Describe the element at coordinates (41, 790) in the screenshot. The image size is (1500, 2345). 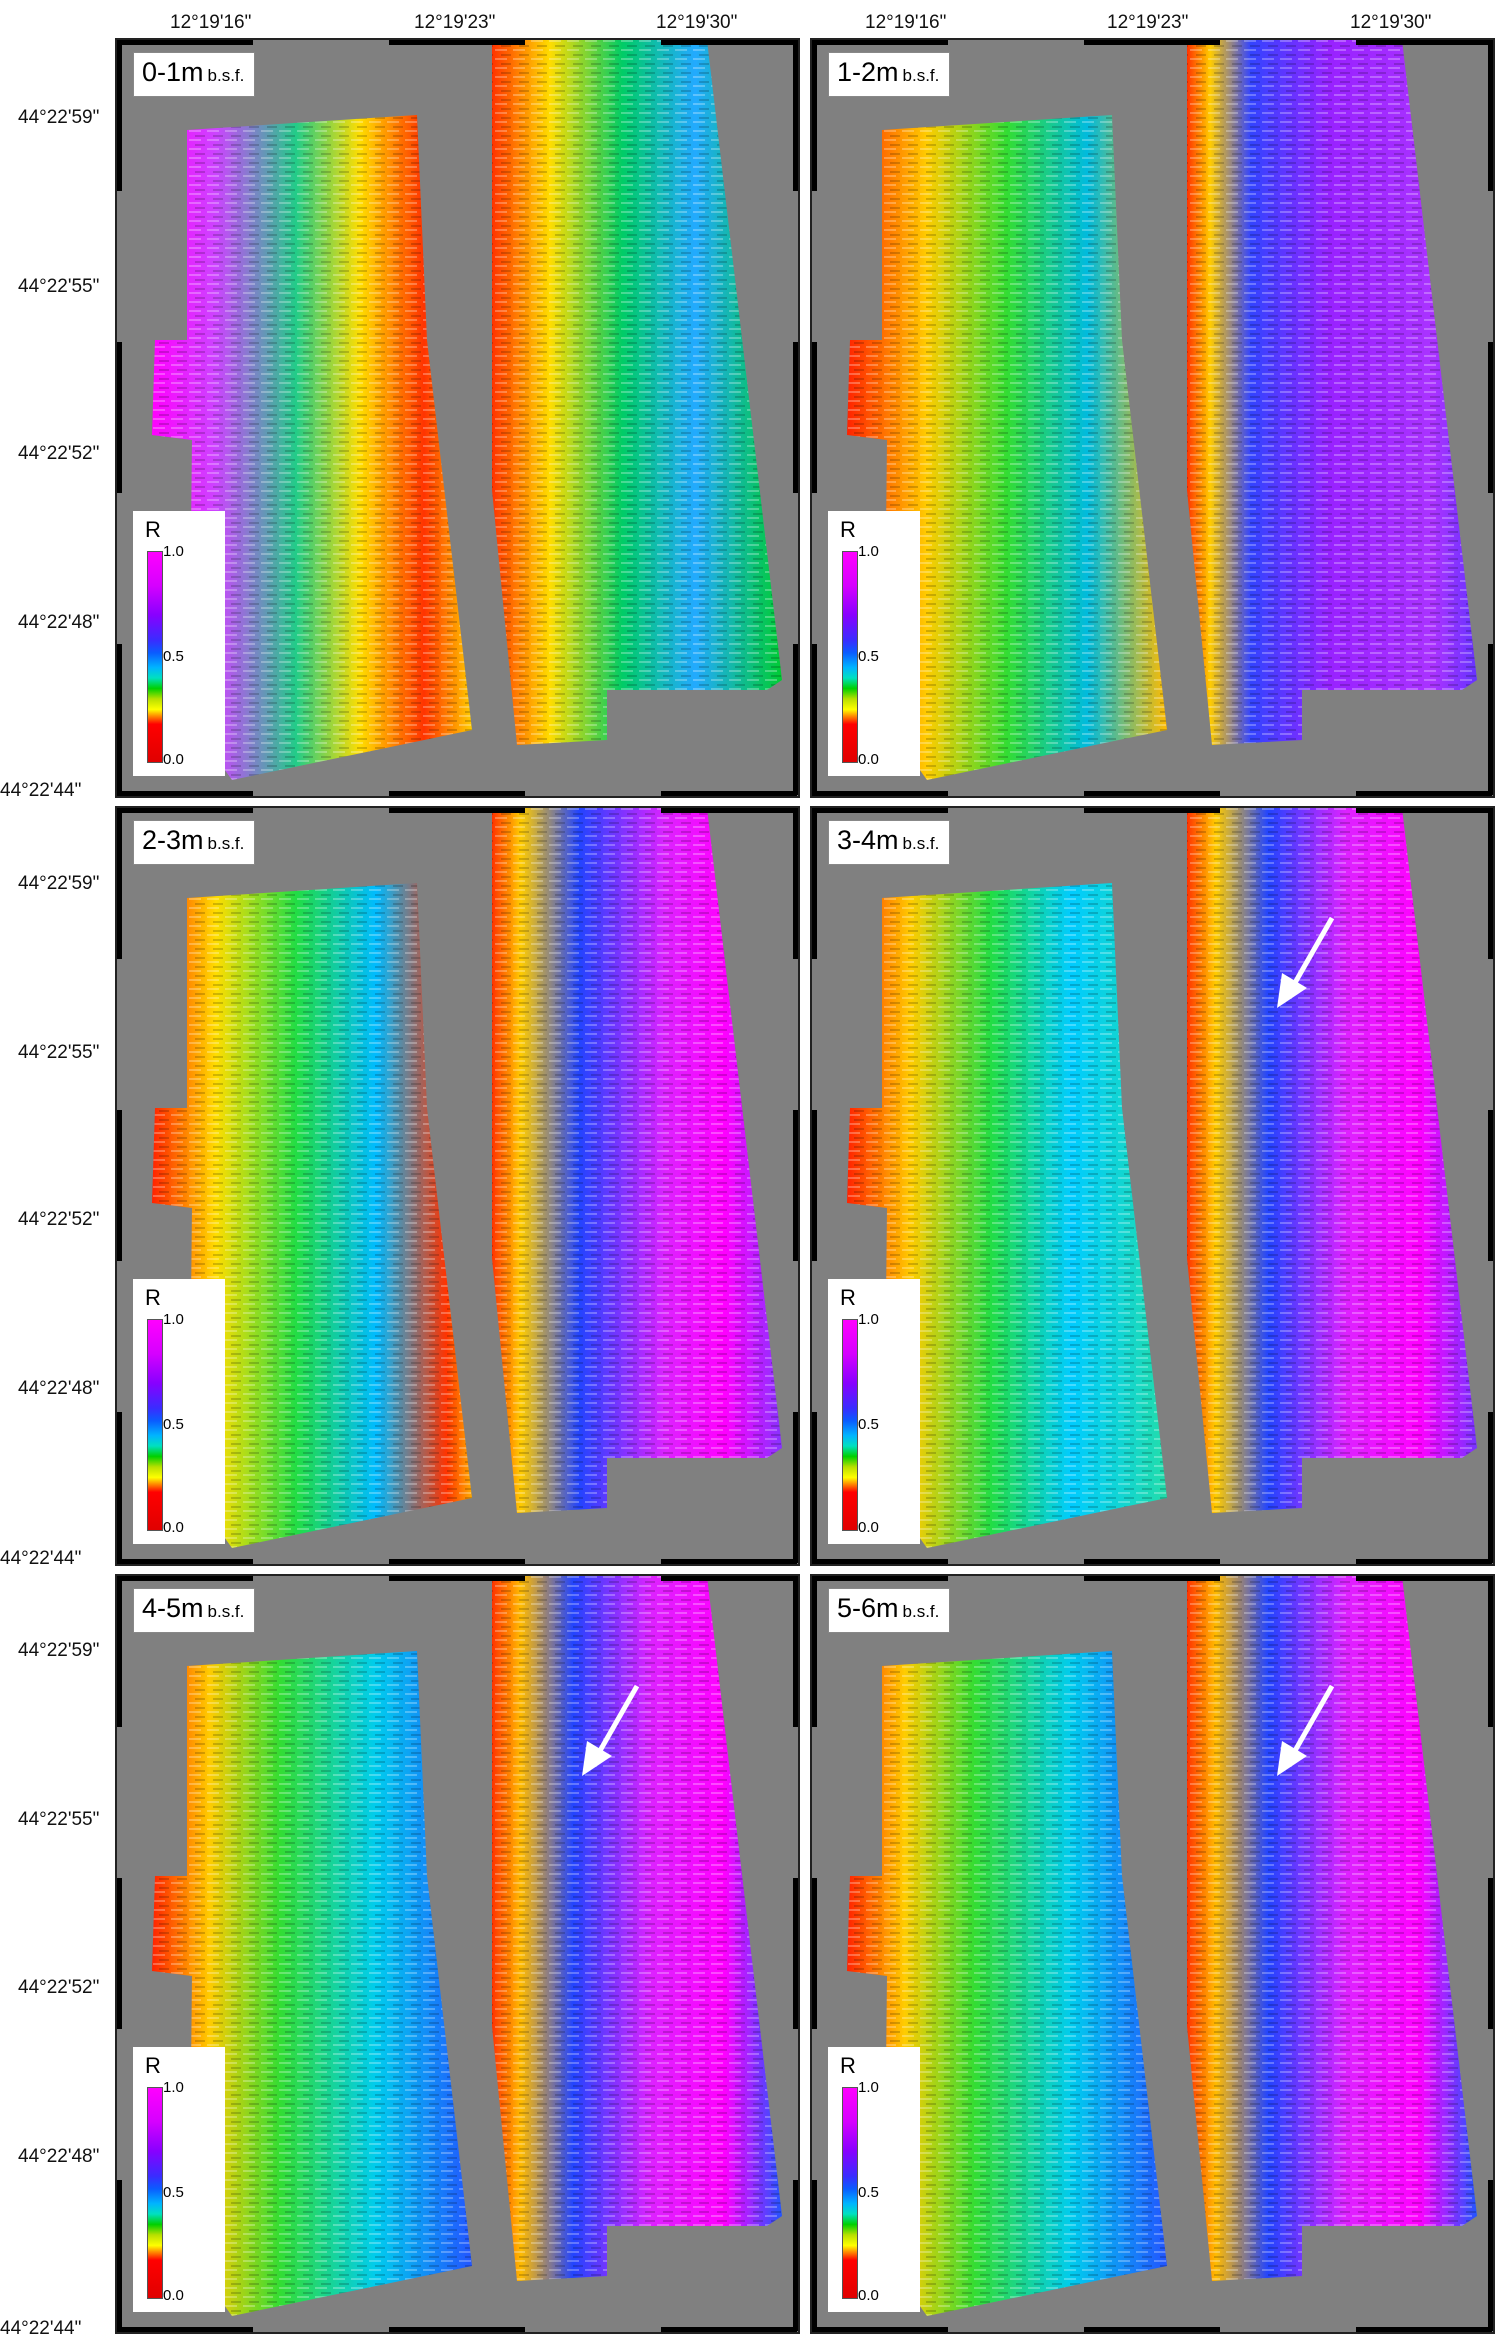
I see `left-axis-row1-tick-5: 44°22'44"` at that location.